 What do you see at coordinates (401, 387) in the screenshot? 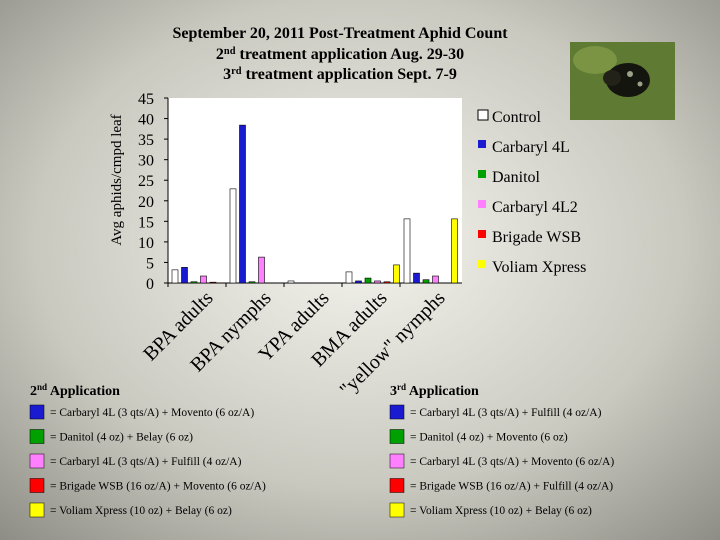
I see `notes-heading-part: rd` at bounding box center [401, 387].